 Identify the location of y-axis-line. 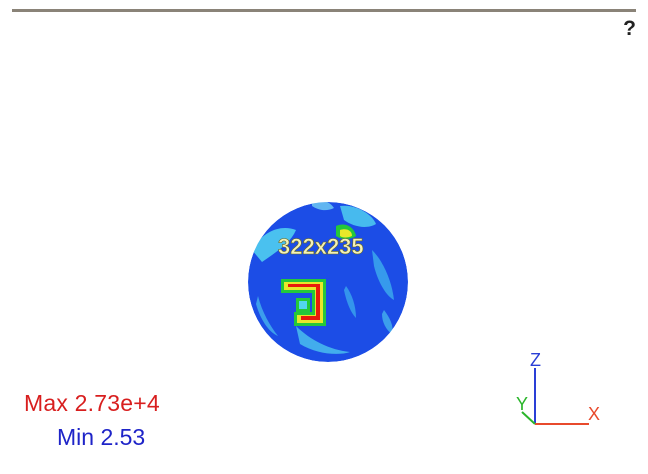
(528, 418).